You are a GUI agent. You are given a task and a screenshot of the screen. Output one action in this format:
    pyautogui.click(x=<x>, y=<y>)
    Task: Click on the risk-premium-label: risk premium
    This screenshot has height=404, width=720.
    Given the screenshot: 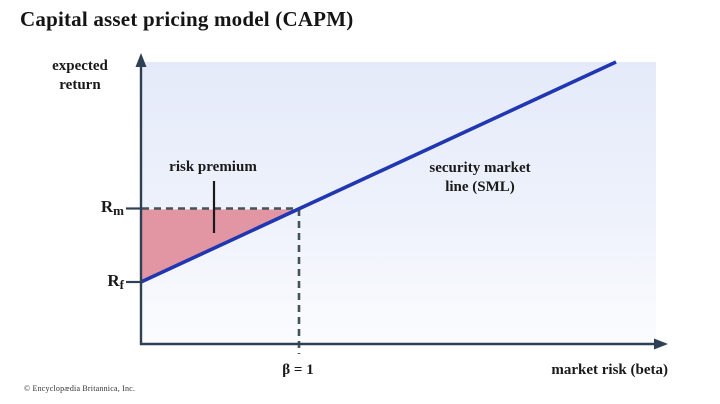 What is the action you would take?
    pyautogui.click(x=213, y=167)
    